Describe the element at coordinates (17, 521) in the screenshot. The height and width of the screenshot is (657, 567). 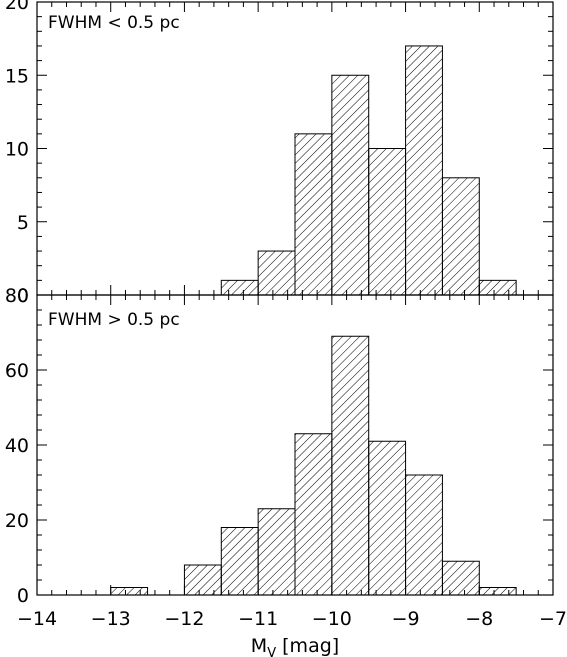
I see `bottom-y-tick-label: 20` at that location.